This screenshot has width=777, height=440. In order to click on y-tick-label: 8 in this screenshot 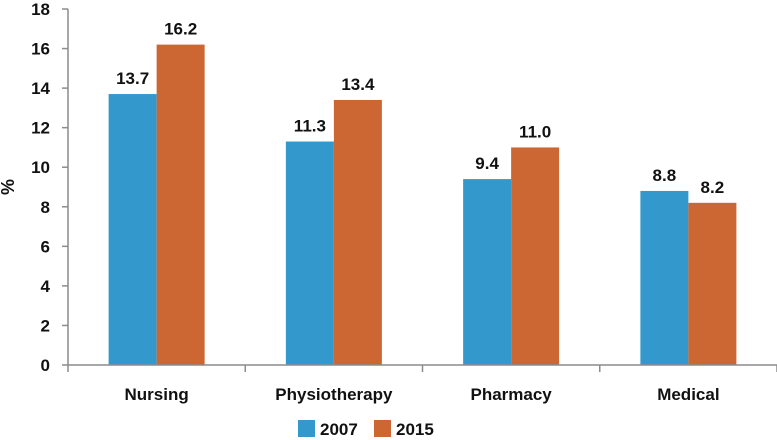, I will do `click(45, 207)`.